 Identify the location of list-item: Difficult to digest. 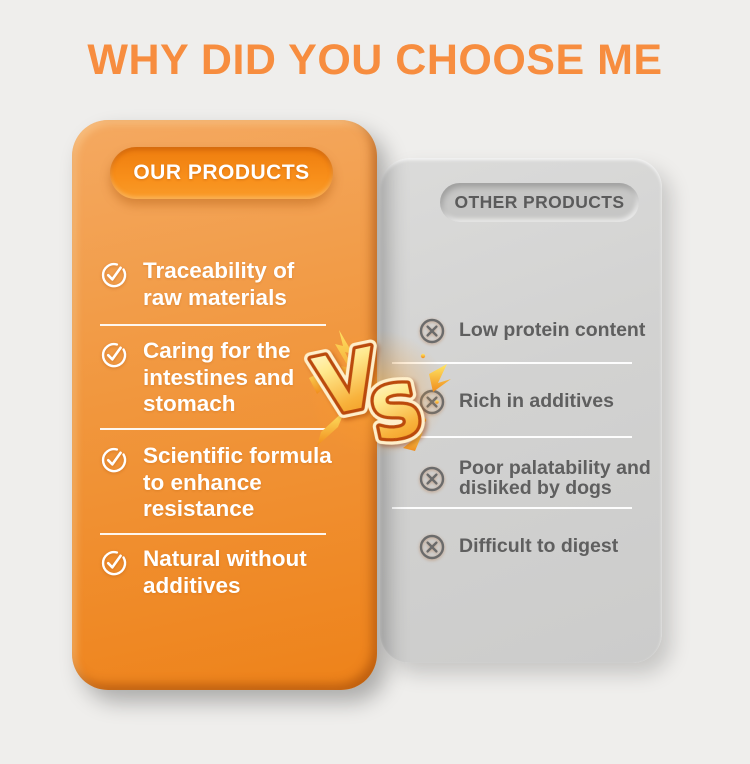
(518, 547).